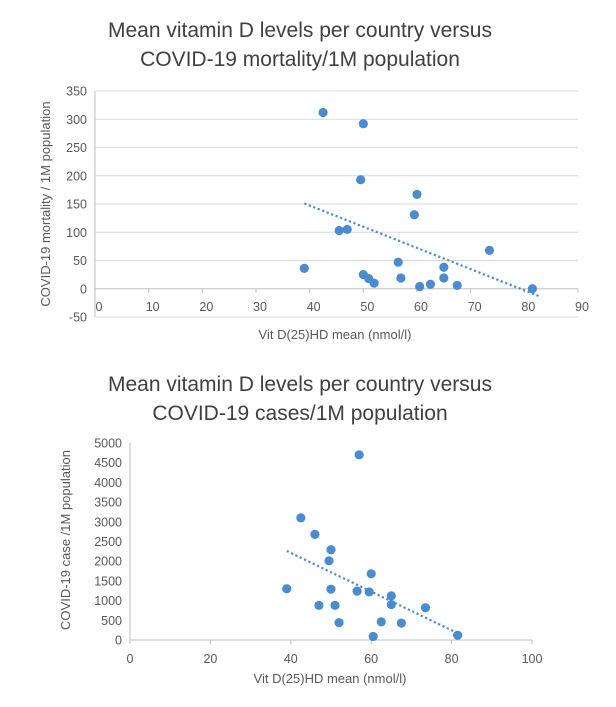  What do you see at coordinates (76, 120) in the screenshot?
I see `chart1-y-tick-label-7: 300` at bounding box center [76, 120].